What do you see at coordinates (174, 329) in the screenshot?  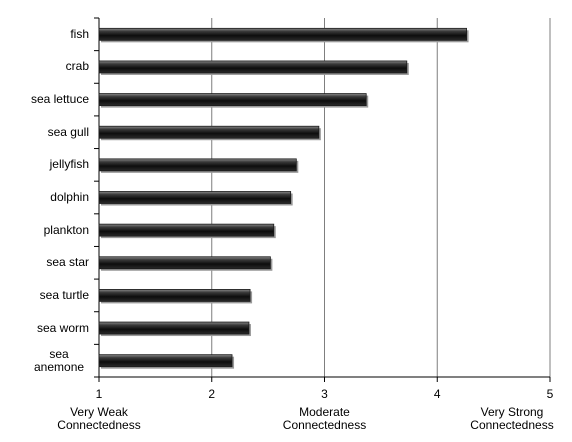 I see `bar-sea-worm` at bounding box center [174, 329].